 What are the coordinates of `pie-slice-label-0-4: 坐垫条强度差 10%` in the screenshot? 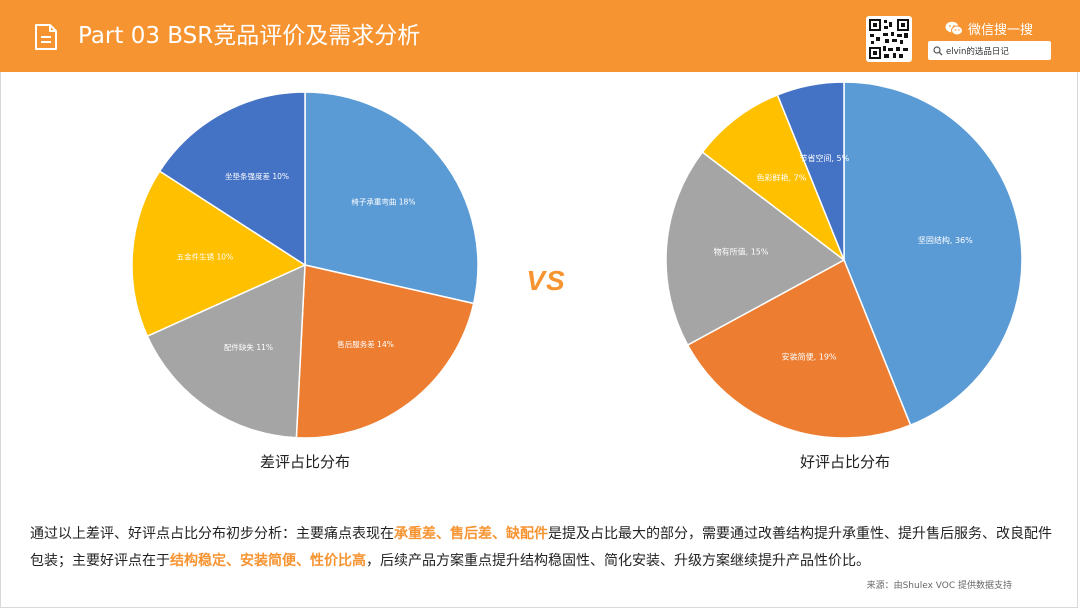 It's located at (257, 176).